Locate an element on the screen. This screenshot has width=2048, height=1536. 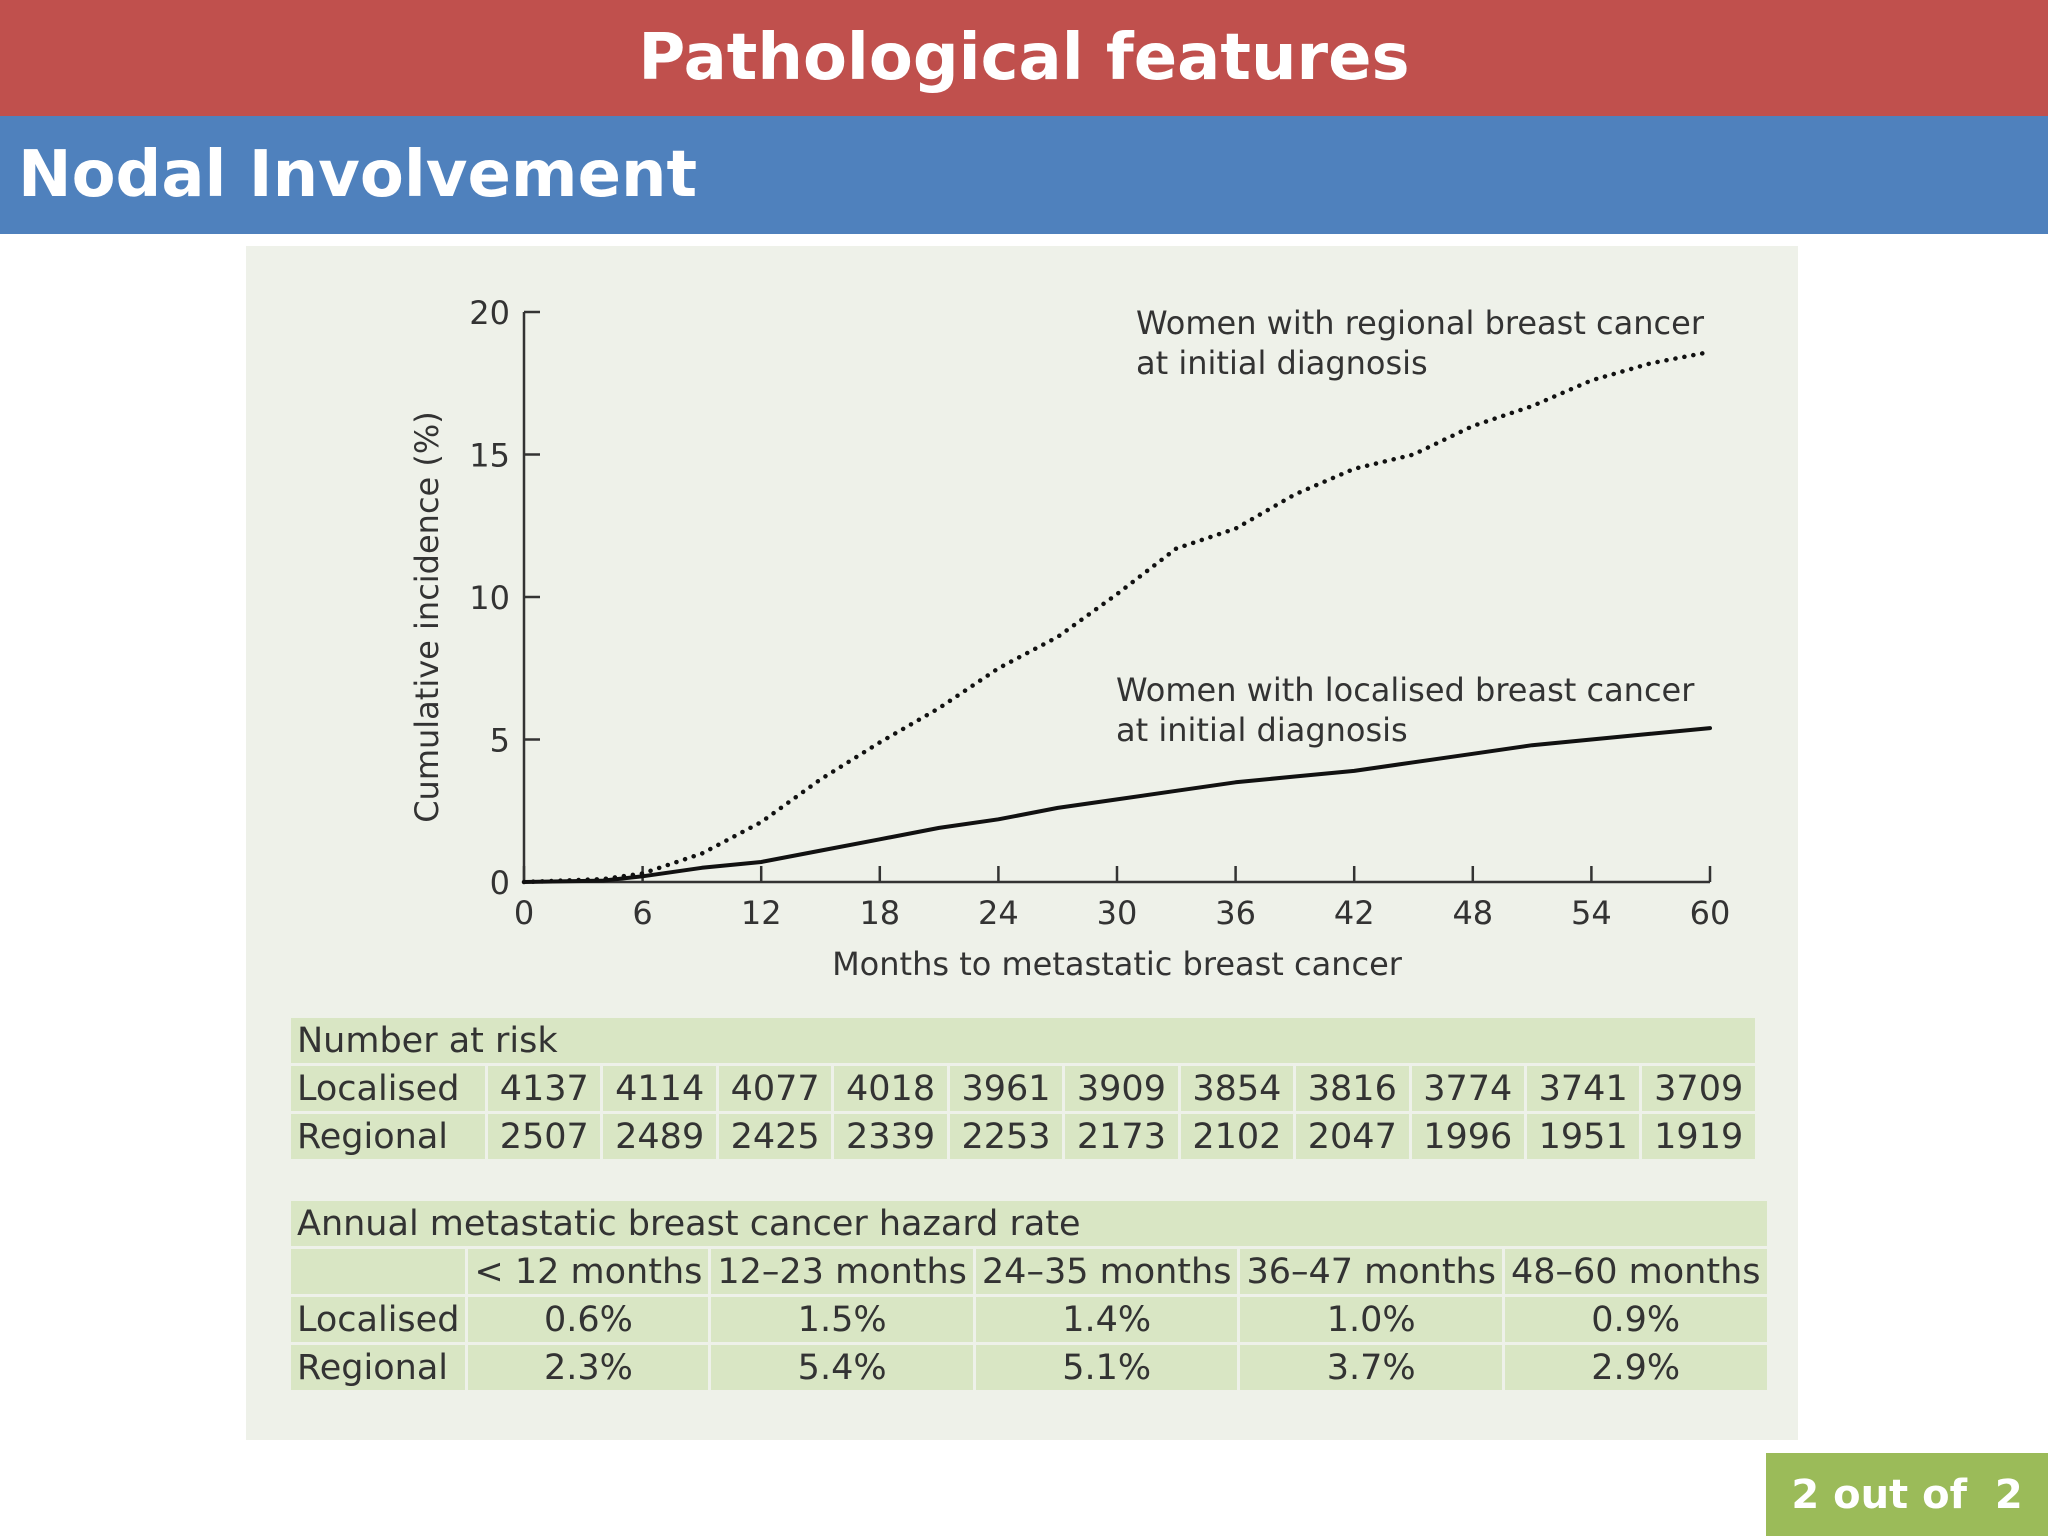
series-line-localised is located at coordinates (1117, 805).